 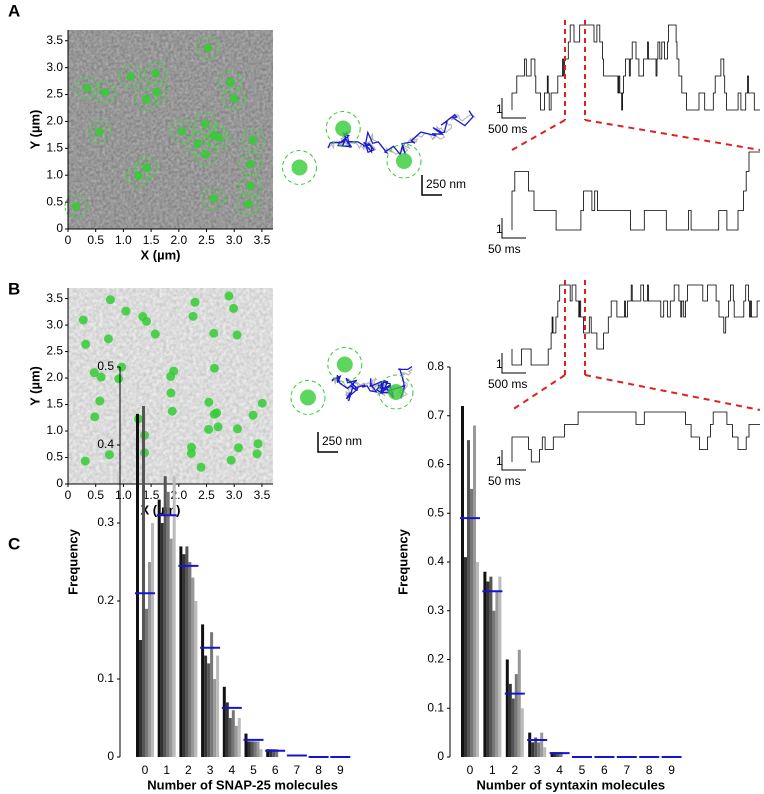 What do you see at coordinates (299, 167) in the screenshot?
I see `site-ring` at bounding box center [299, 167].